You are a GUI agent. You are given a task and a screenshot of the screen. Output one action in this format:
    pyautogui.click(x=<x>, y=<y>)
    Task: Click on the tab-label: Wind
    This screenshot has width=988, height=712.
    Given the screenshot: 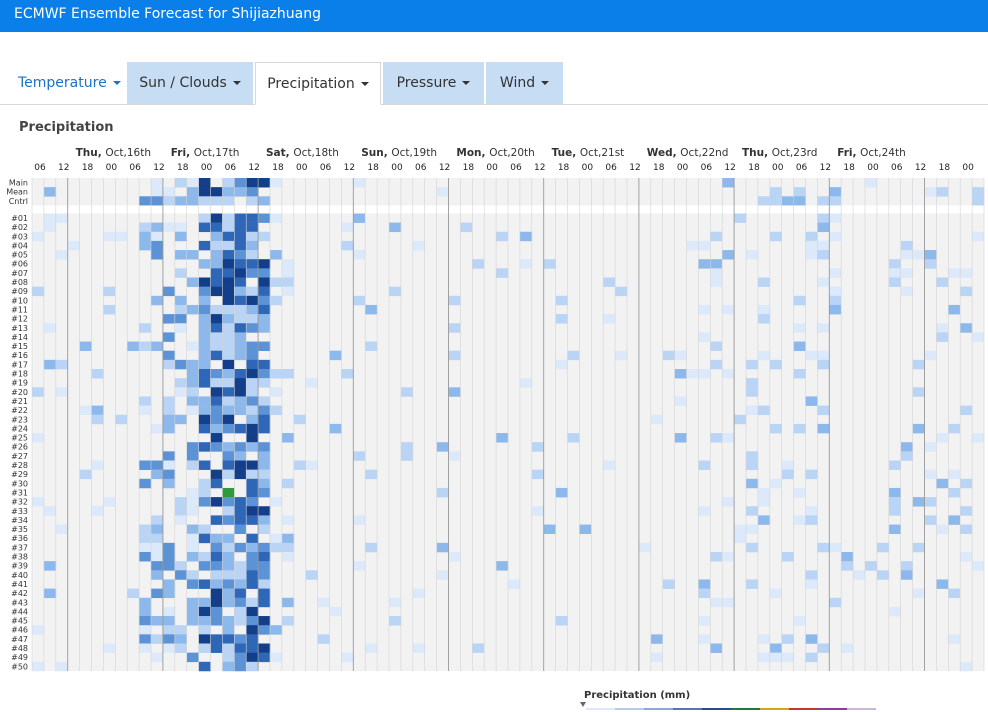 What is the action you would take?
    pyautogui.click(x=517, y=83)
    